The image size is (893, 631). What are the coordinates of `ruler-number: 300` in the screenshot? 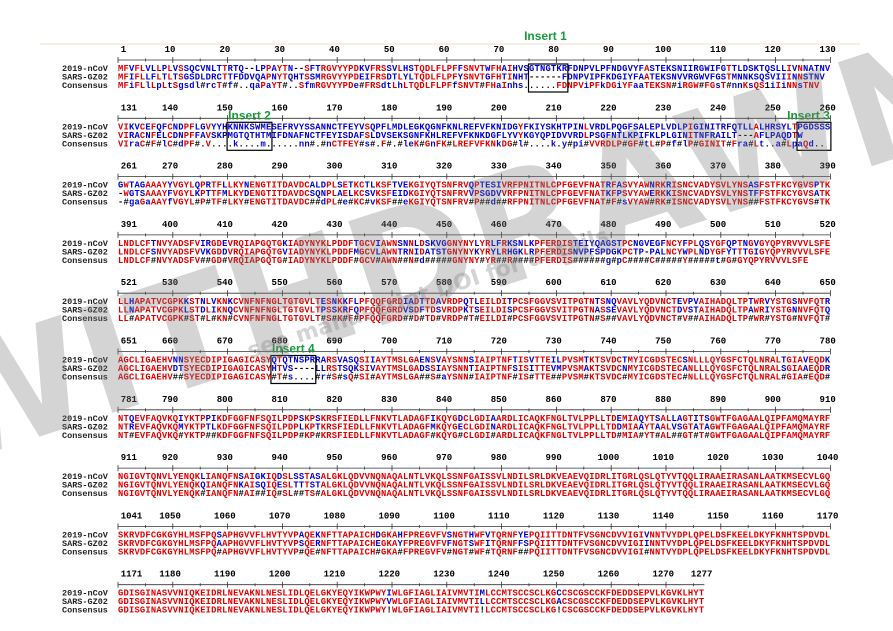 It's located at (334, 167).